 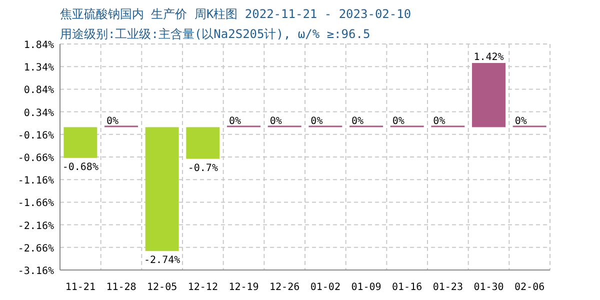 What do you see at coordinates (39, 45) in the screenshot?
I see `y-tick-label: 1.84%` at bounding box center [39, 45].